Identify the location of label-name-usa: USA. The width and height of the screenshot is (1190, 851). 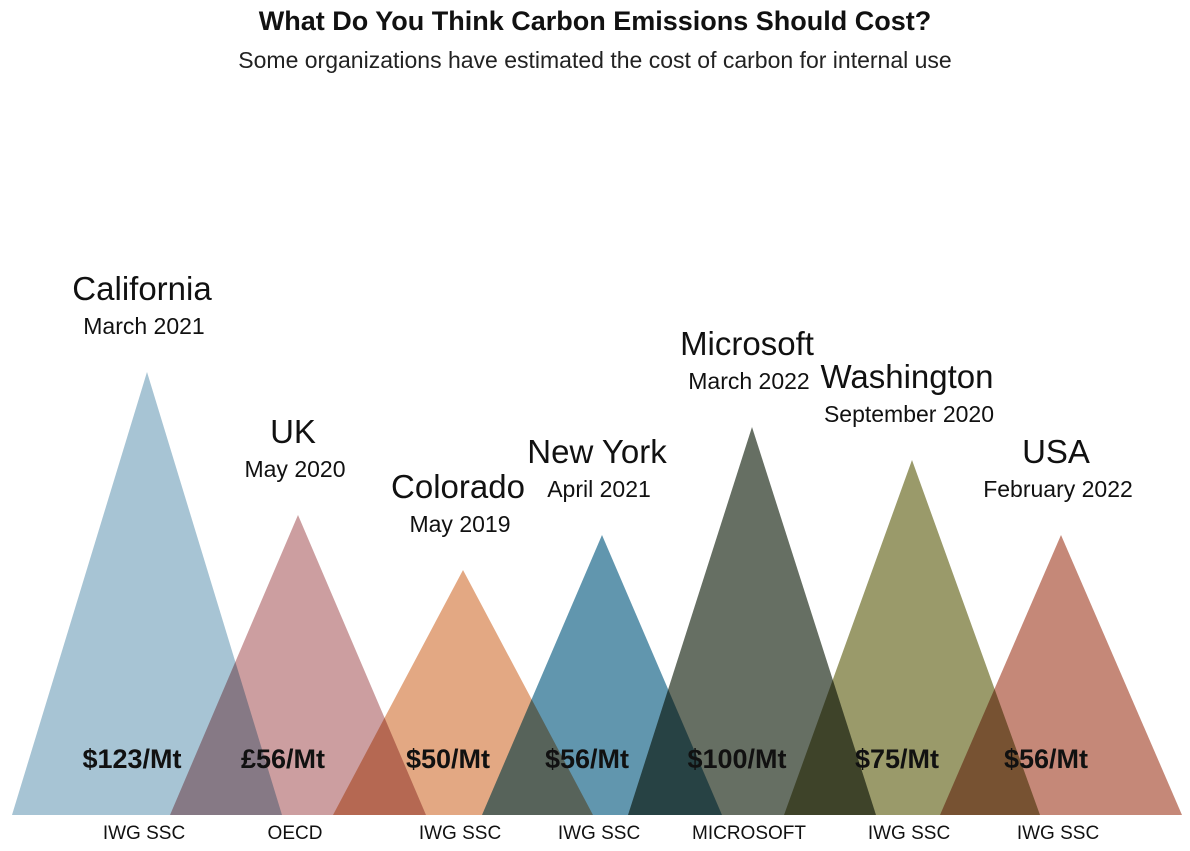
(1056, 451).